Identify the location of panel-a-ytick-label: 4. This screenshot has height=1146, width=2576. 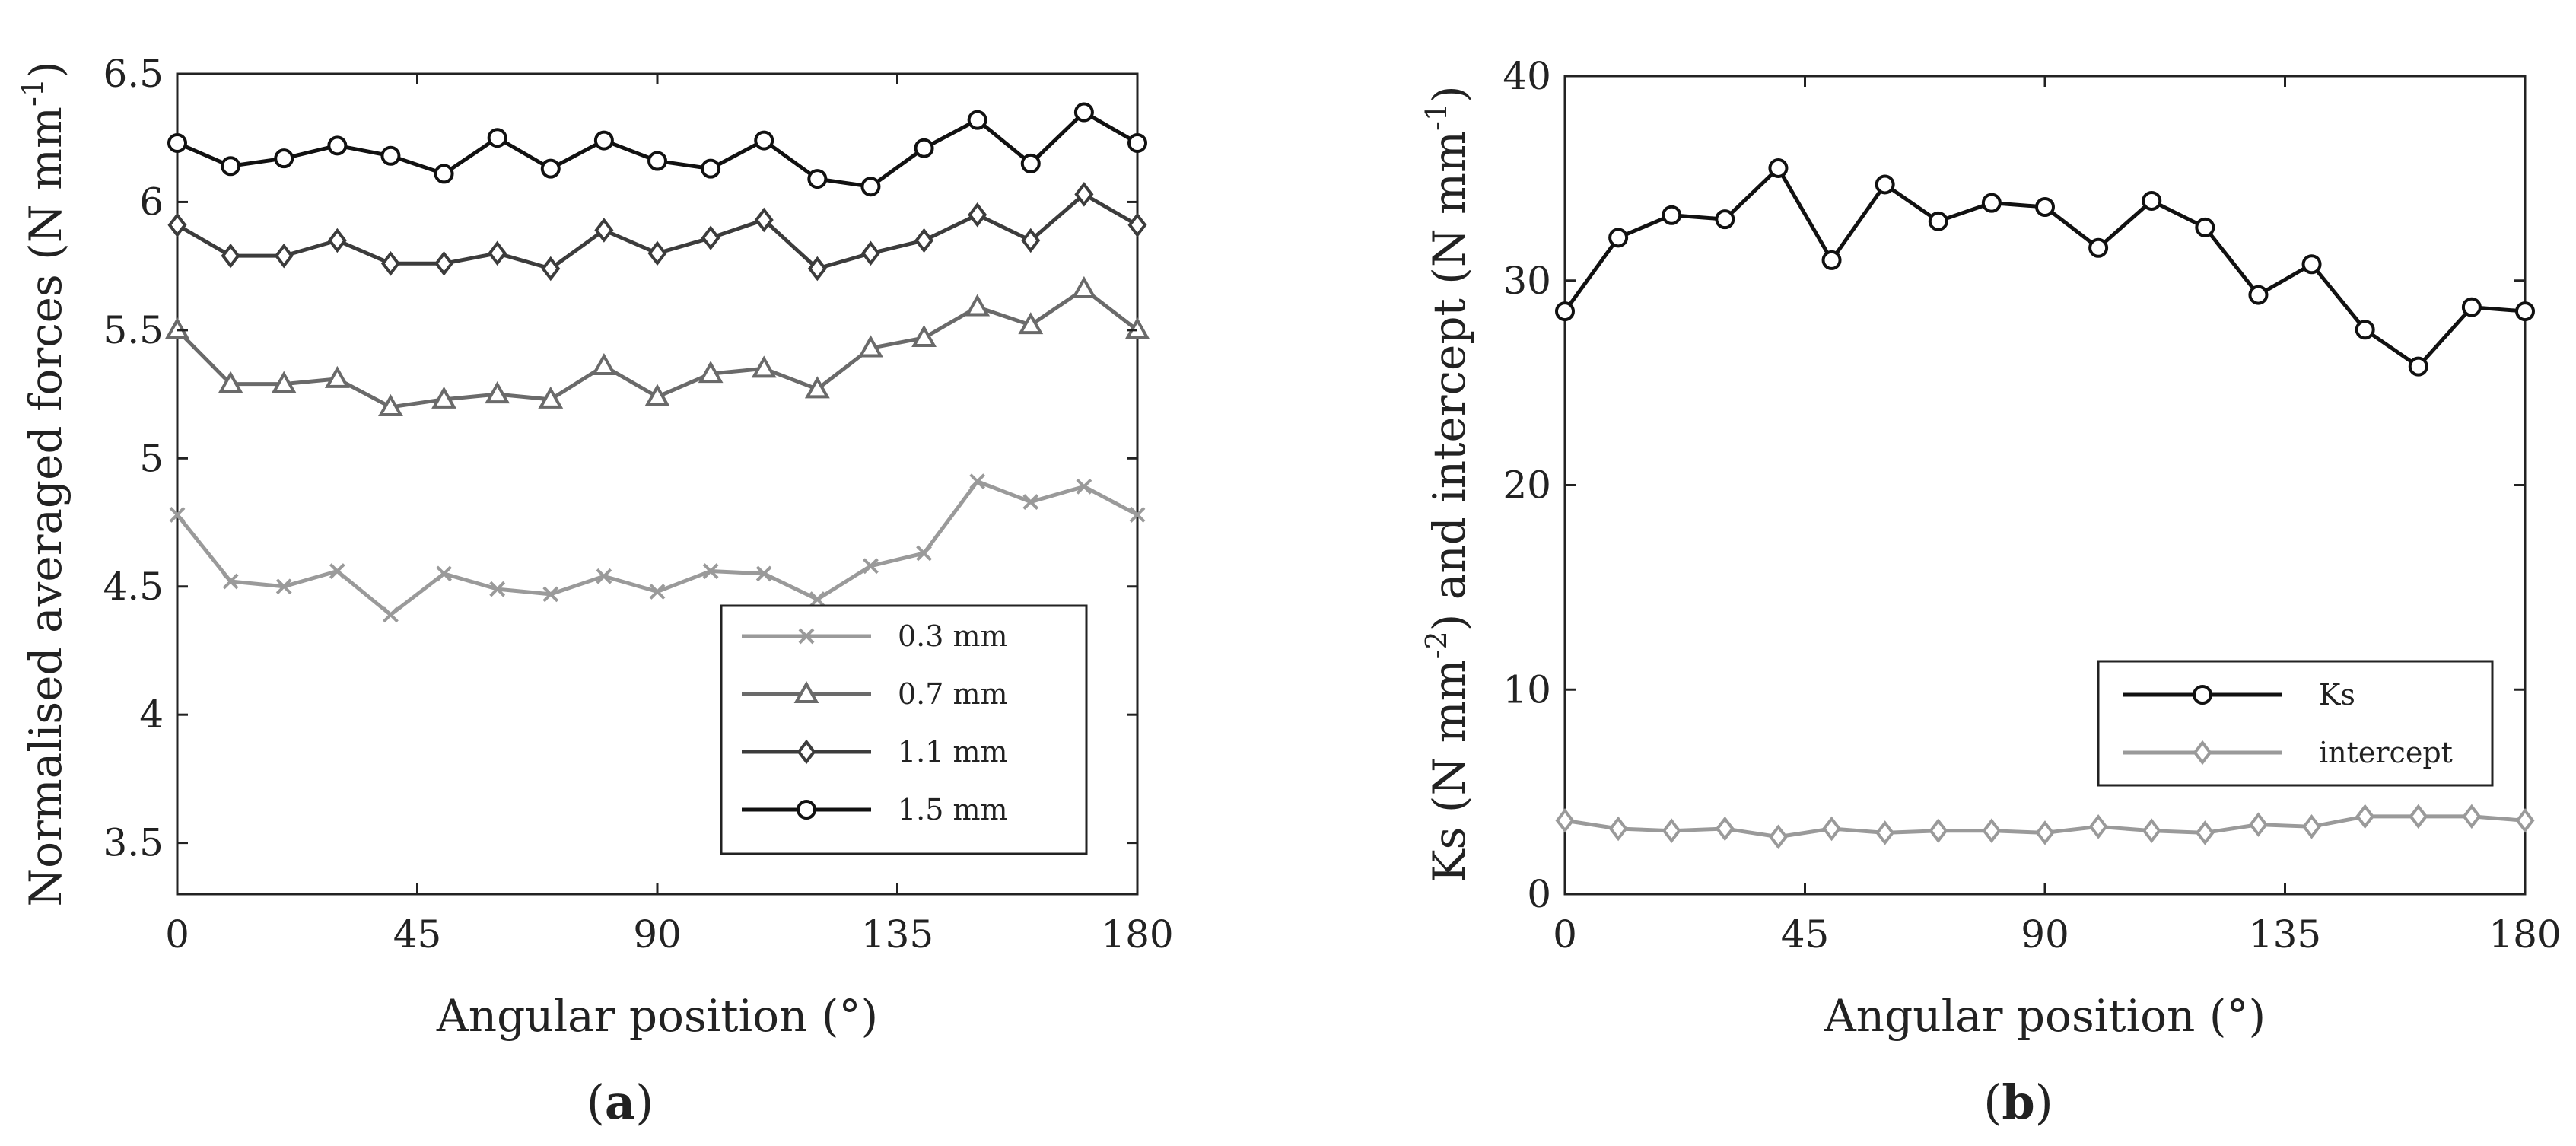
(151, 715).